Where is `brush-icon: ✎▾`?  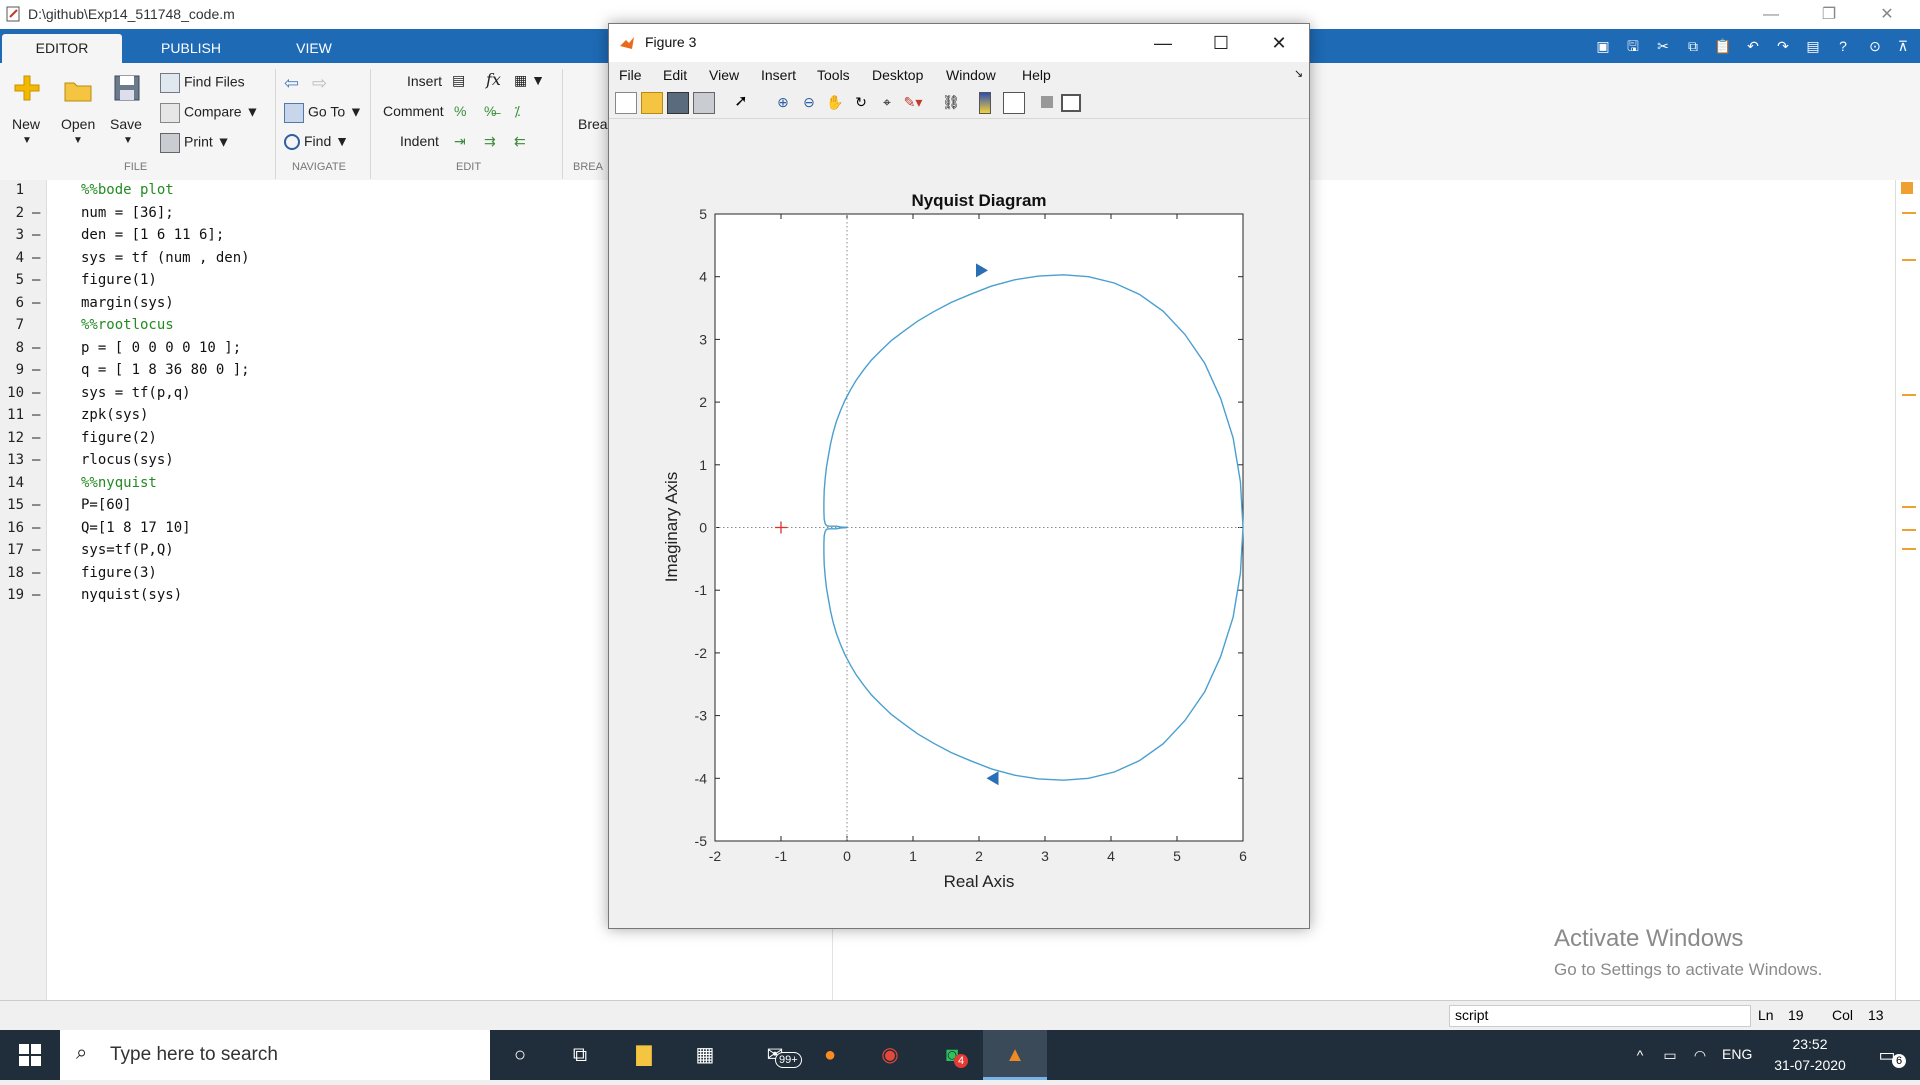
brush-icon: ✎▾ is located at coordinates (913, 102).